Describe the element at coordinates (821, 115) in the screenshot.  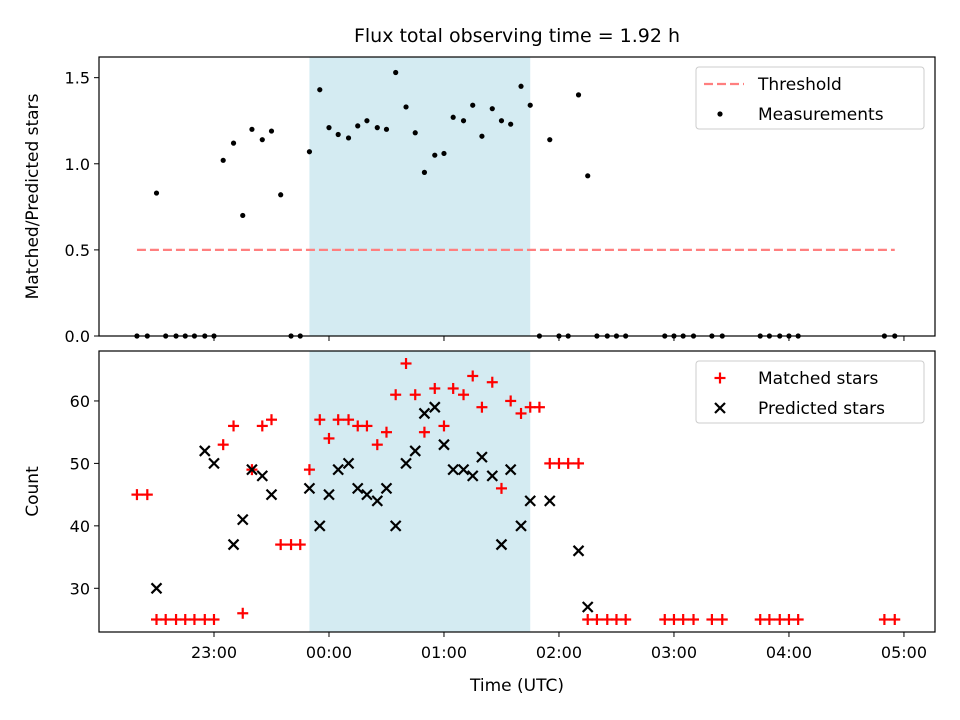
I see `legend-label: Measurements` at that location.